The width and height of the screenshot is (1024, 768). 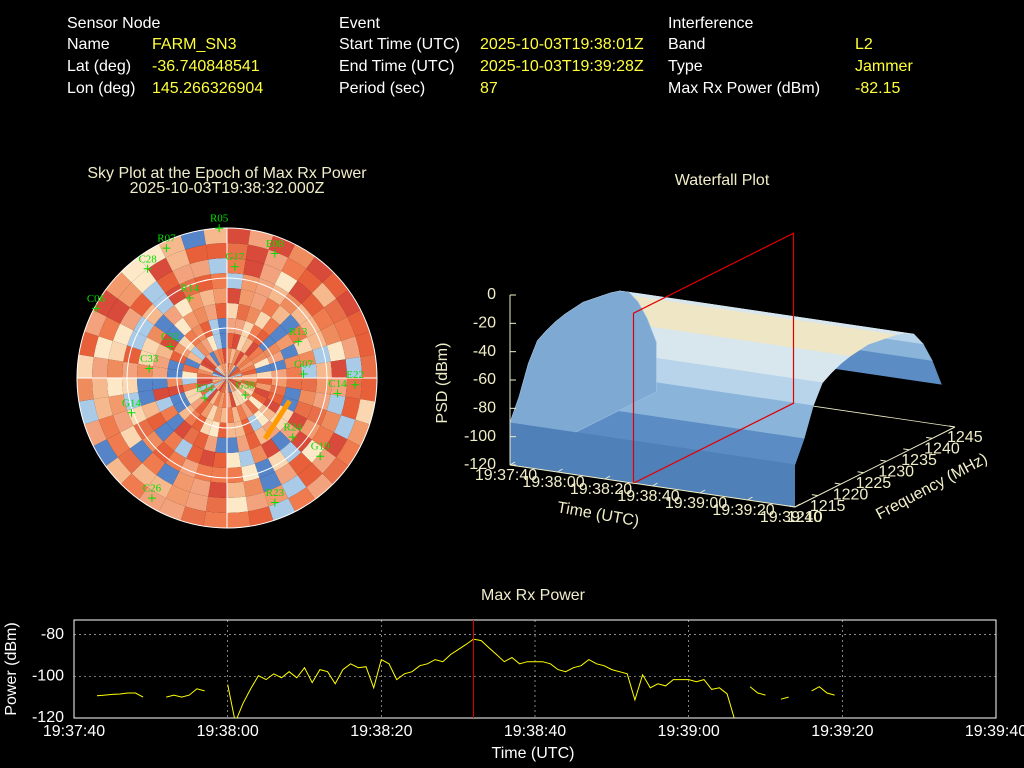 I want to click on section-title: Sensor Node, so click(x=113, y=23).